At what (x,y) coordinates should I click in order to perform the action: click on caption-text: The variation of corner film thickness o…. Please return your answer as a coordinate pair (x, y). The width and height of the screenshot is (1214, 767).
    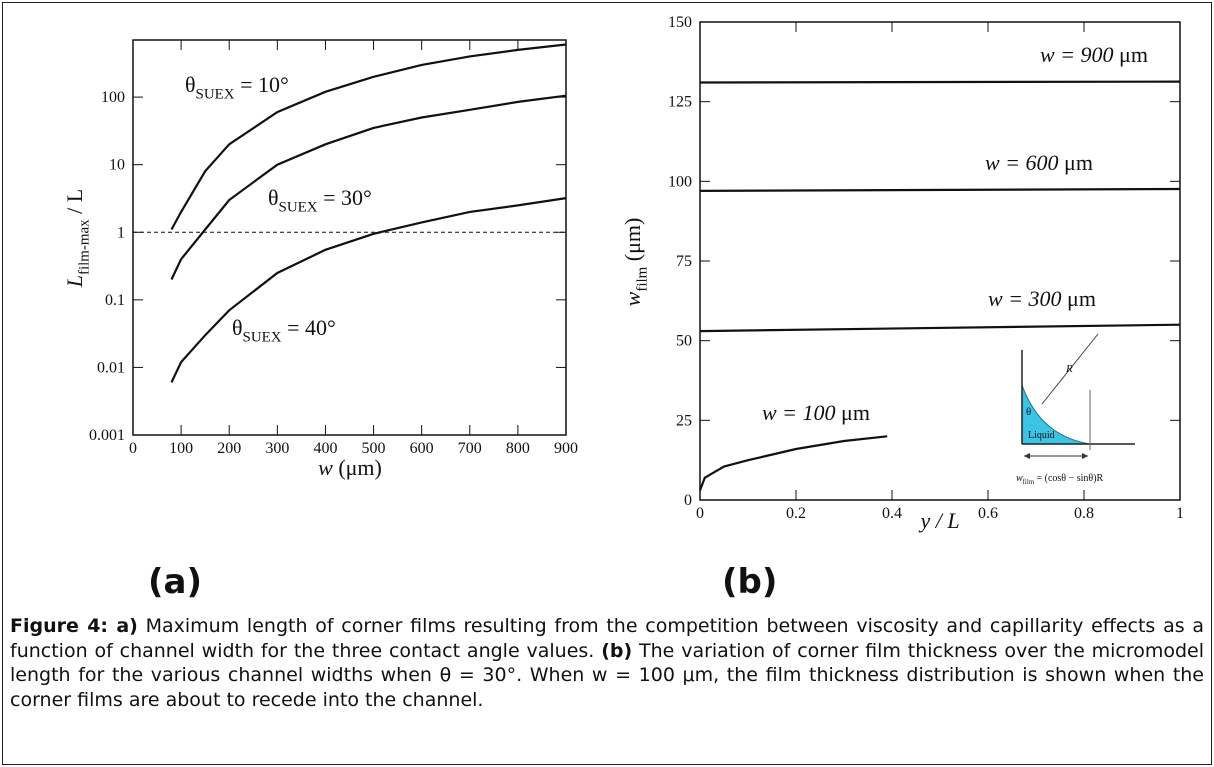
    Looking at the image, I should click on (607, 675).